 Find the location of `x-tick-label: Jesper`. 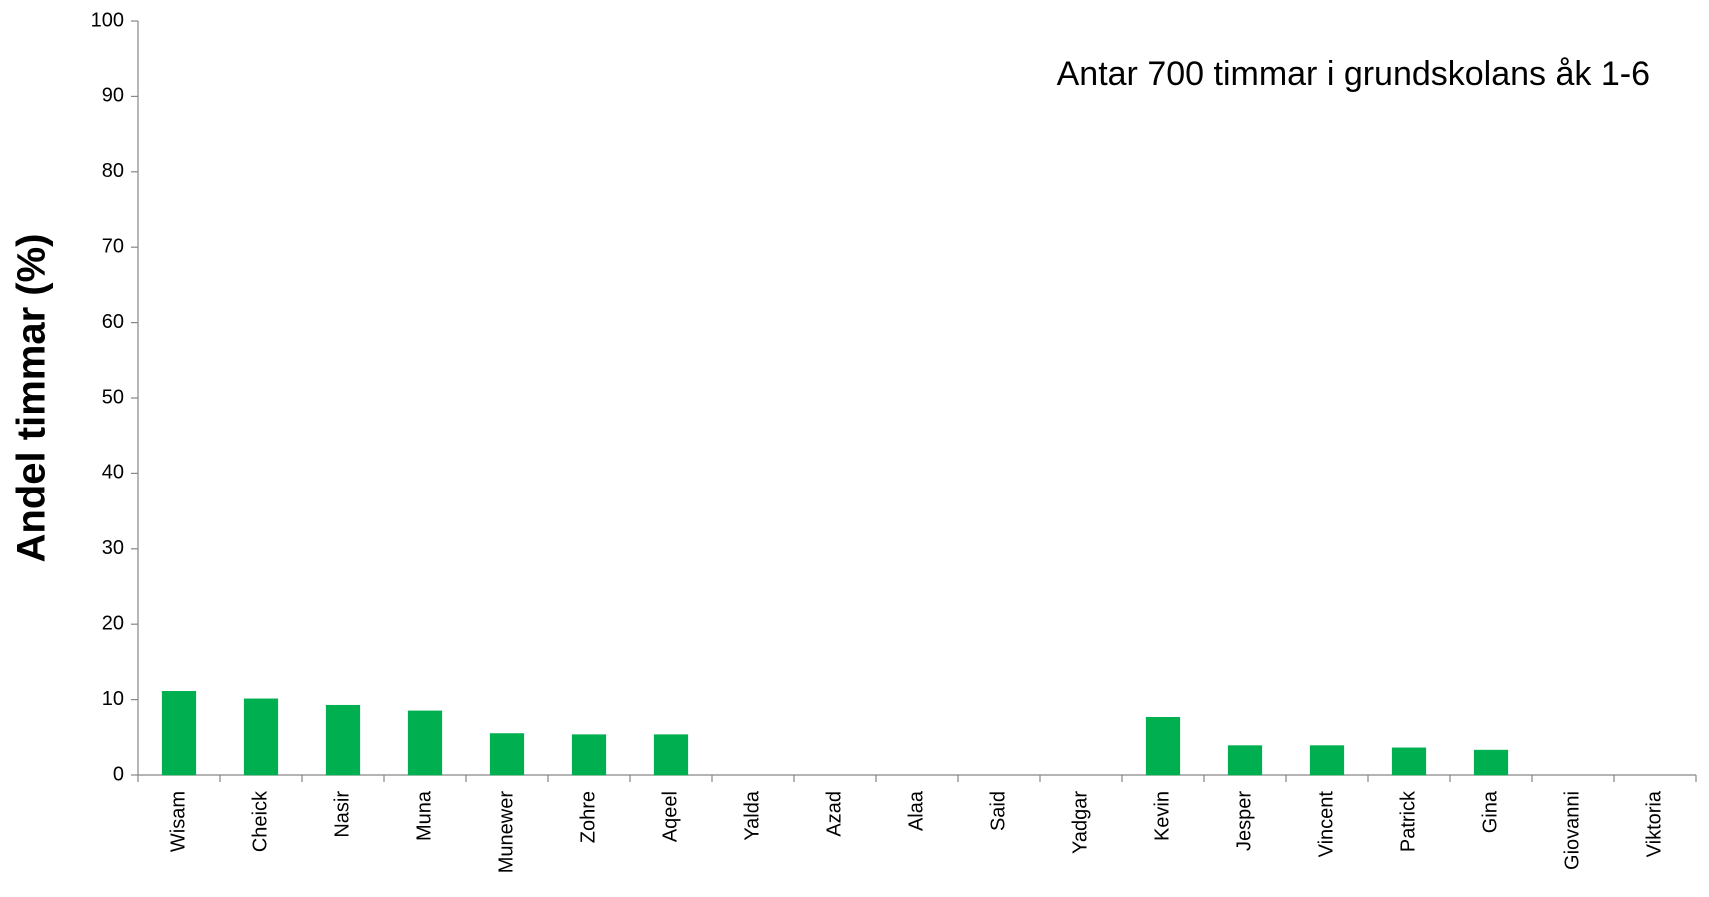

x-tick-label: Jesper is located at coordinates (1244, 821).